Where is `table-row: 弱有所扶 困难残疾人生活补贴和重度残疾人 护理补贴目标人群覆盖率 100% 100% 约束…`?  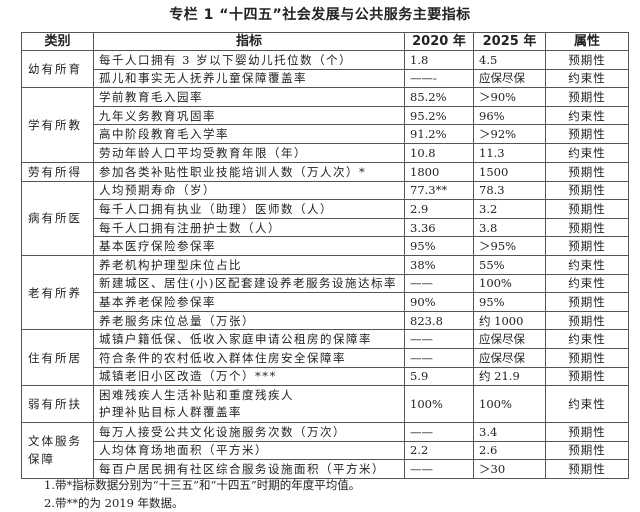
table-row: 弱有所扶 困难残疾人生活补贴和重度残疾人 护理补贴目标人群覆盖率 100% 100% 约束… is located at coordinates (325, 404).